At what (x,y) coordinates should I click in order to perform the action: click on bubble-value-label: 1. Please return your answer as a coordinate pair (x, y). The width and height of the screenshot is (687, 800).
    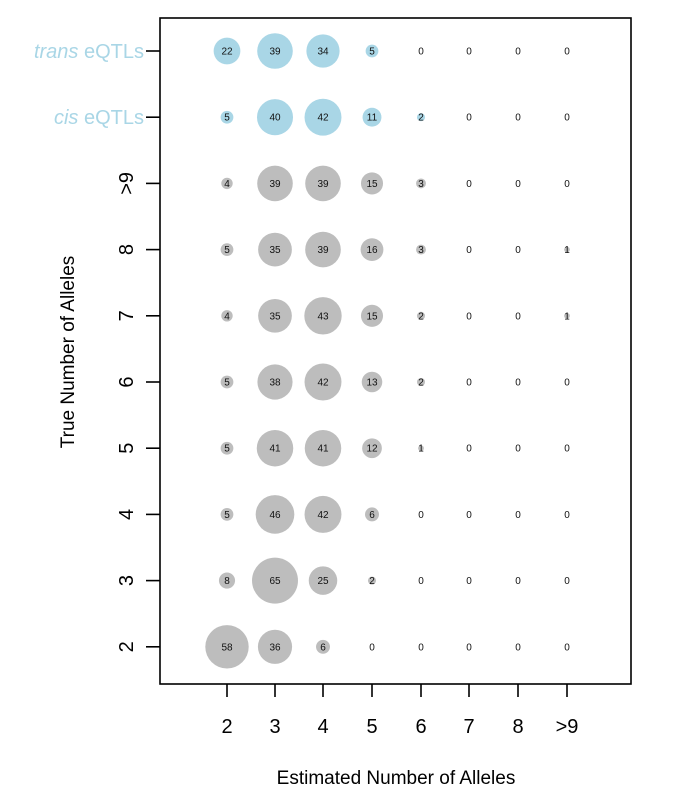
    Looking at the image, I should click on (567, 316).